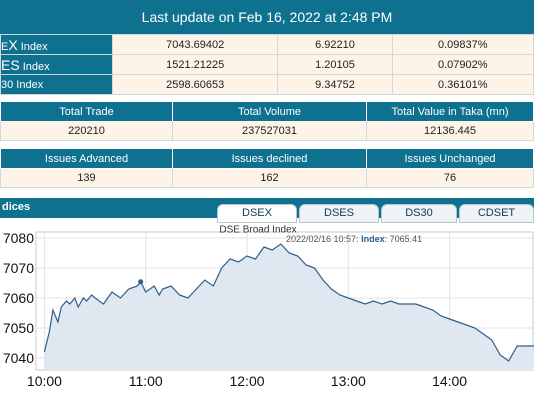 The image size is (534, 405). What do you see at coordinates (141, 282) in the screenshot?
I see `highlight-point` at bounding box center [141, 282].